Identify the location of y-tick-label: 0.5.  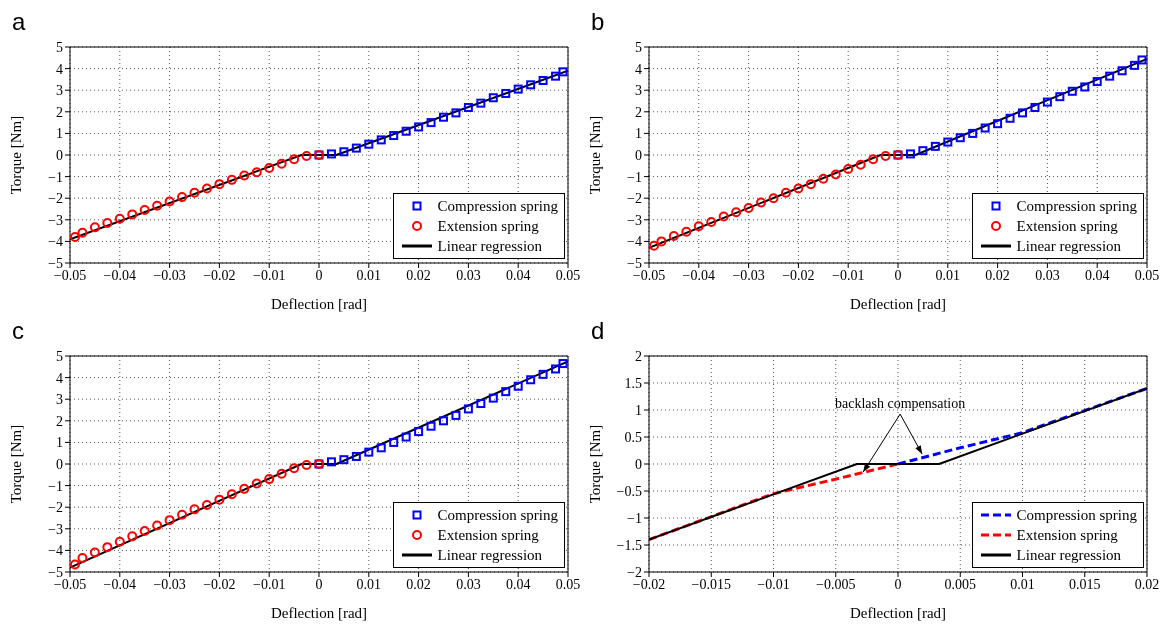
(633, 437).